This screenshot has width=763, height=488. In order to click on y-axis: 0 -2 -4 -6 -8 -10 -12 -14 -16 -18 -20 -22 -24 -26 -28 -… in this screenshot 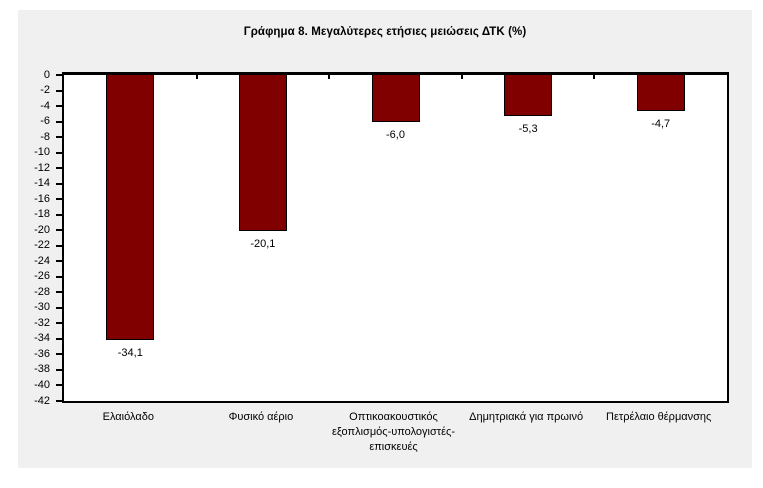, I will do `click(40, 237)`.